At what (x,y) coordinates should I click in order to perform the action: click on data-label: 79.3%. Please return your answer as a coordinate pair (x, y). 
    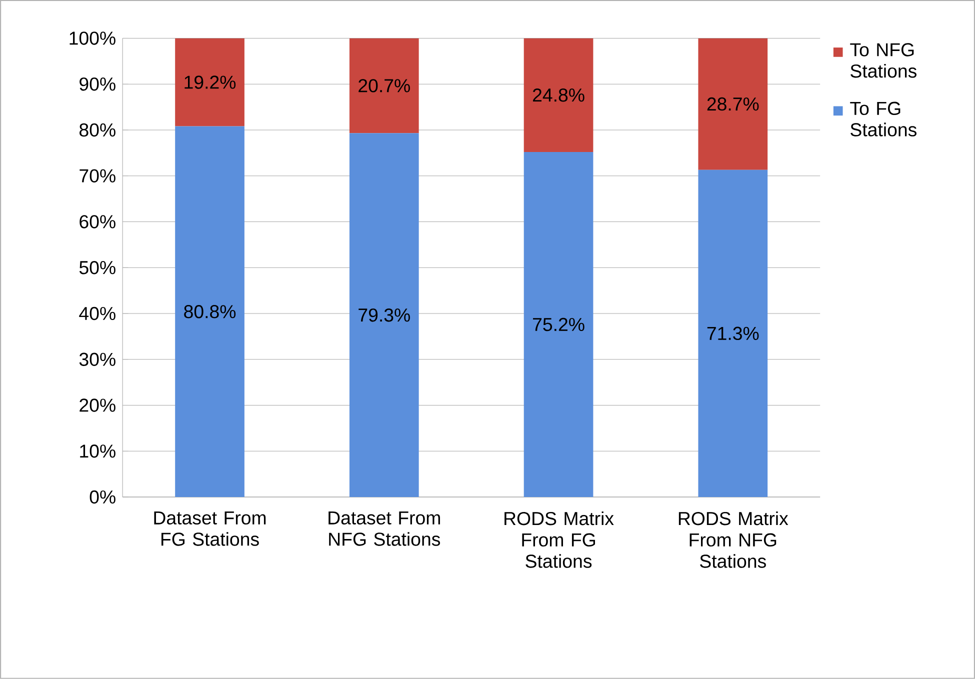
    Looking at the image, I should click on (384, 315).